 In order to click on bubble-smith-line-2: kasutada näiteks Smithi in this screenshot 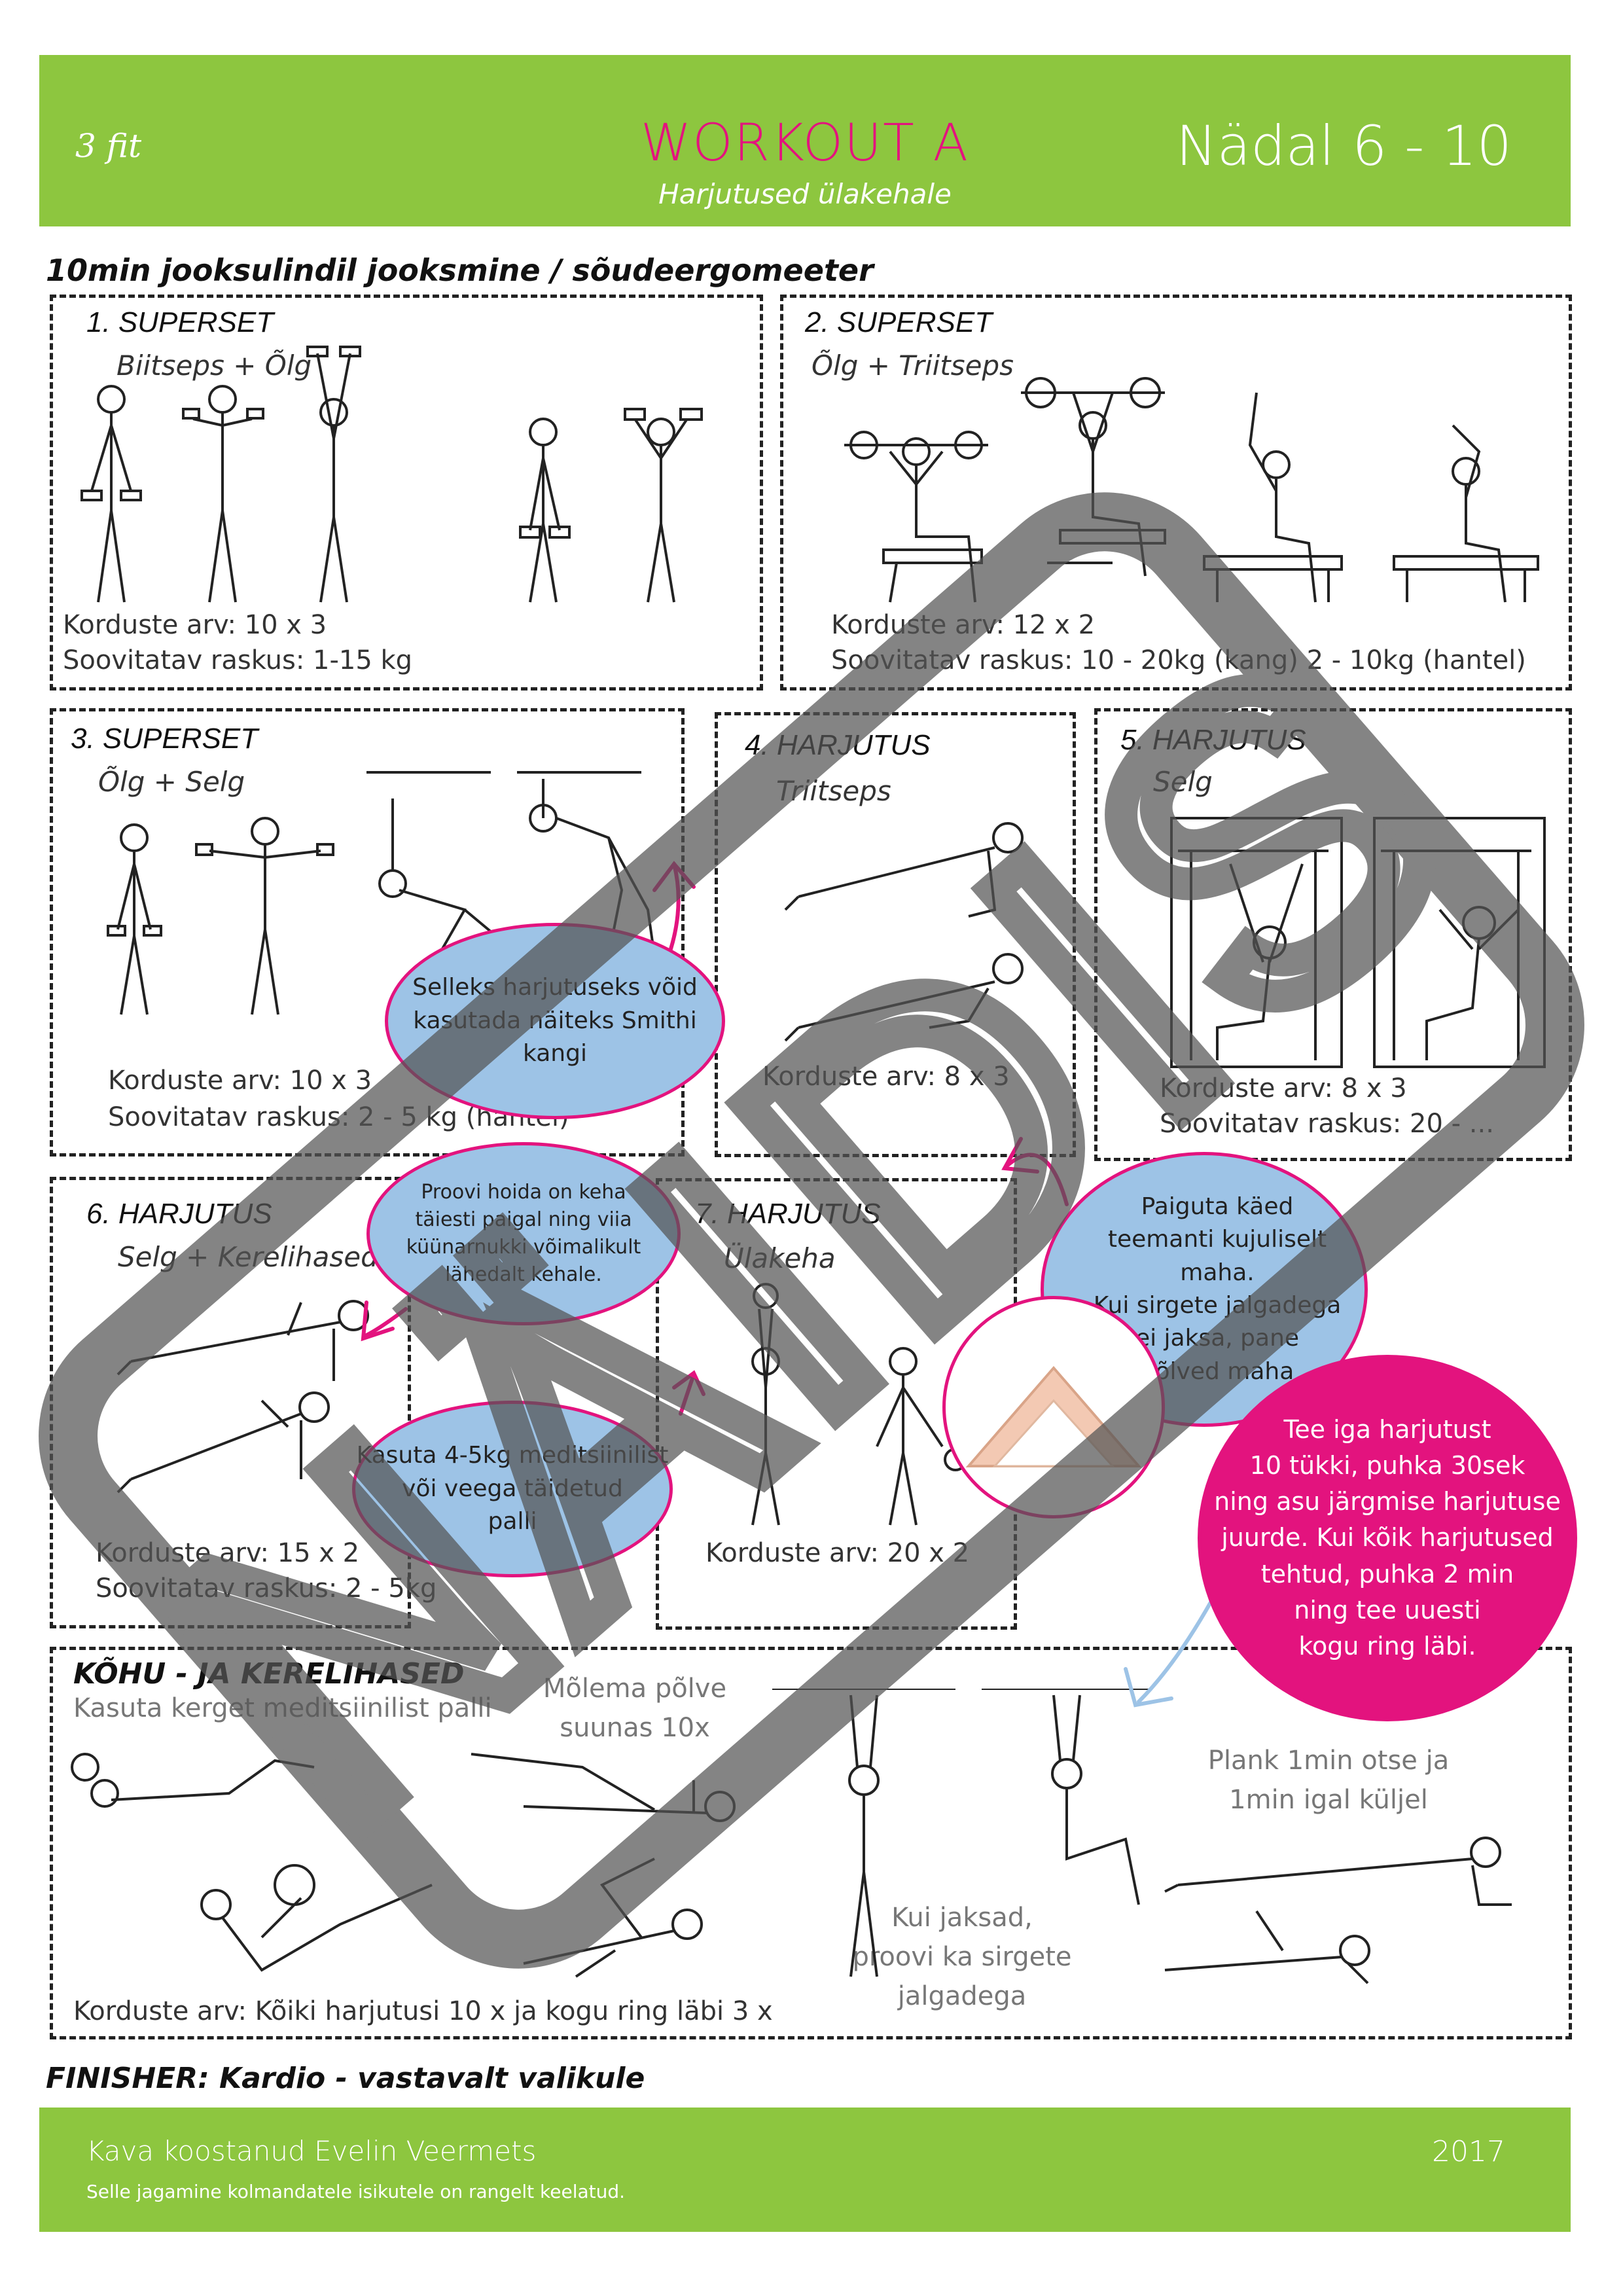, I will do `click(555, 1020)`.